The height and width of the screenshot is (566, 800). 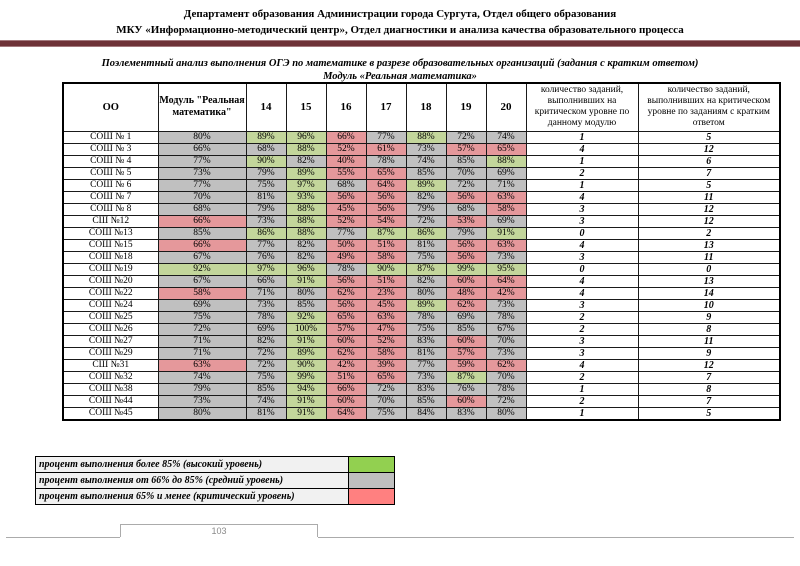 I want to click on header-divider-rule, so click(x=400, y=43).